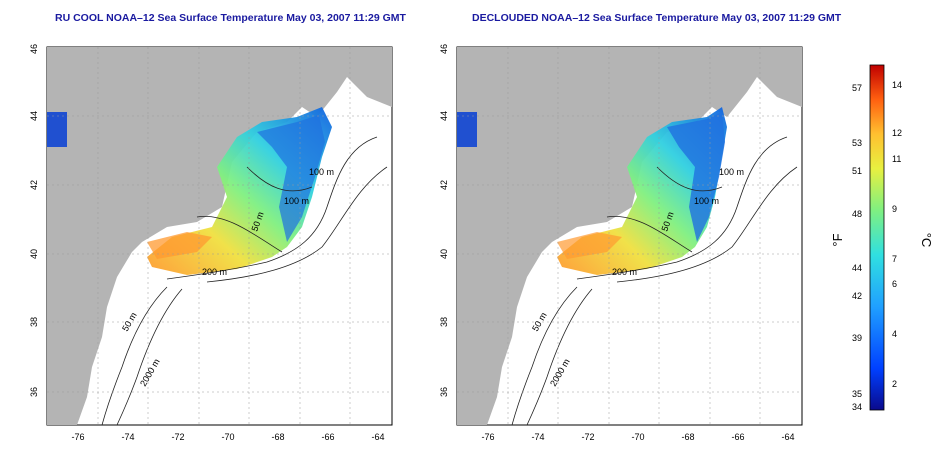 The width and height of the screenshot is (950, 475). I want to click on c-tick-label: 14, so click(897, 85).